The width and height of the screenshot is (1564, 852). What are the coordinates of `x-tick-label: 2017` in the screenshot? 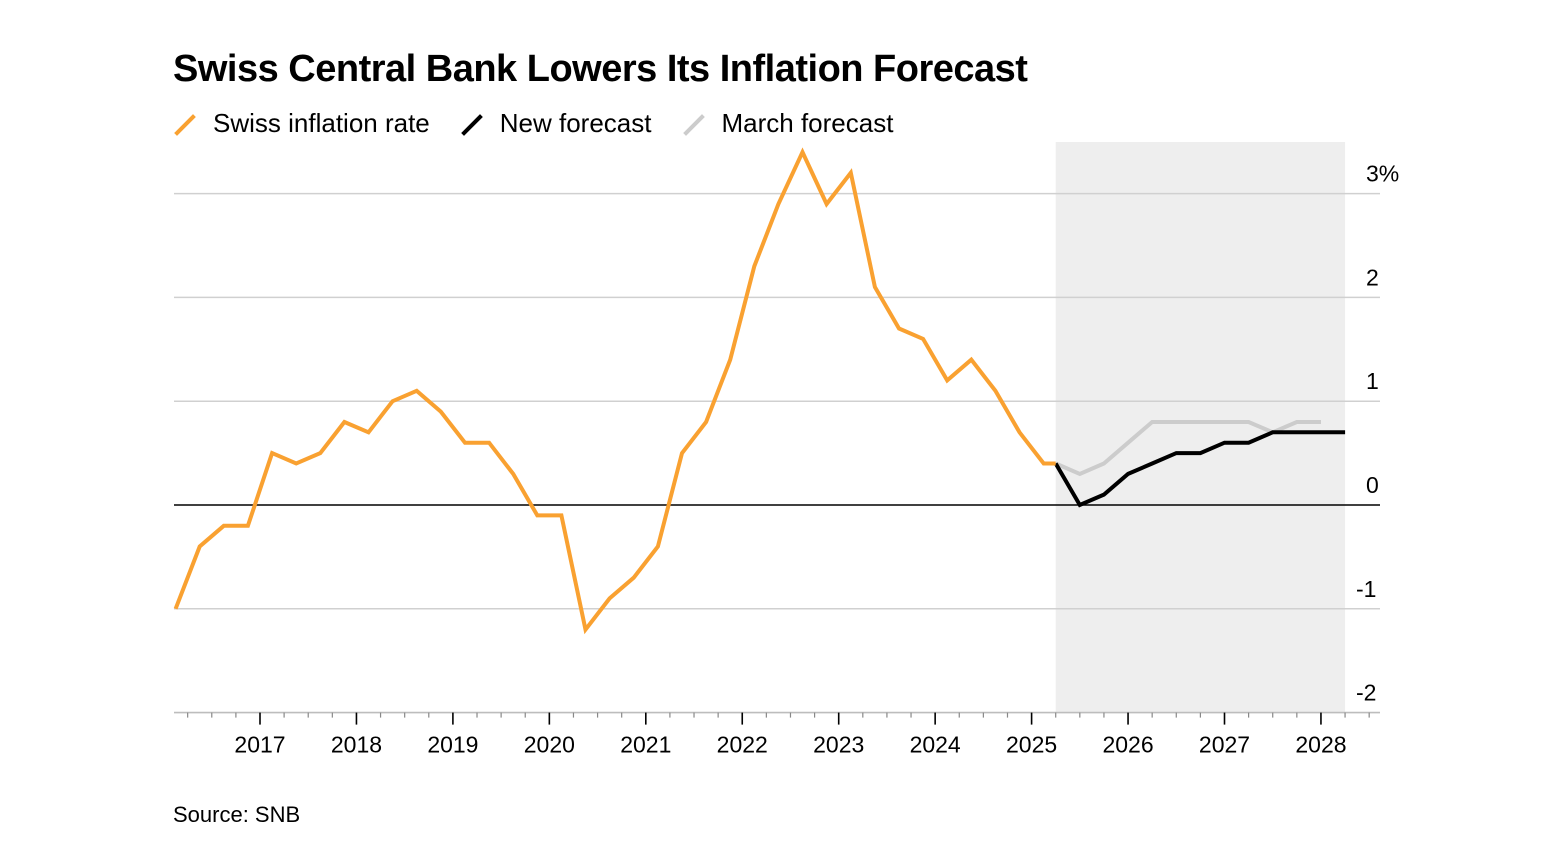 It's located at (259, 745).